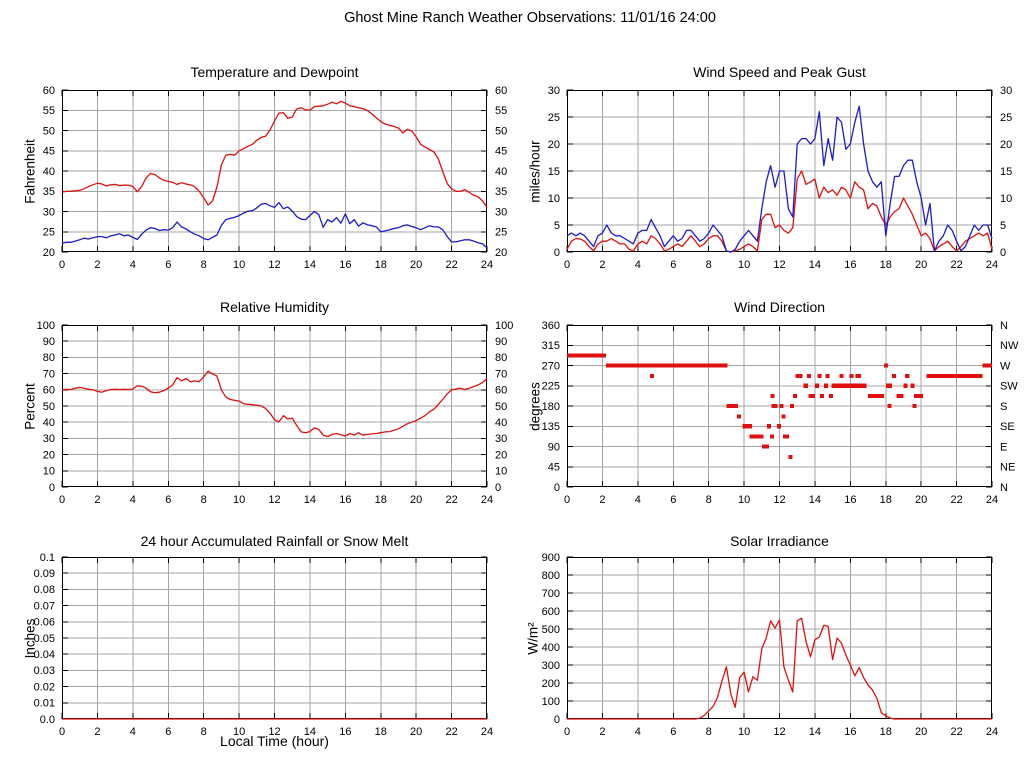 The width and height of the screenshot is (1027, 772). Describe the element at coordinates (47, 720) in the screenshot. I see `y-tick-label: 0.0` at that location.